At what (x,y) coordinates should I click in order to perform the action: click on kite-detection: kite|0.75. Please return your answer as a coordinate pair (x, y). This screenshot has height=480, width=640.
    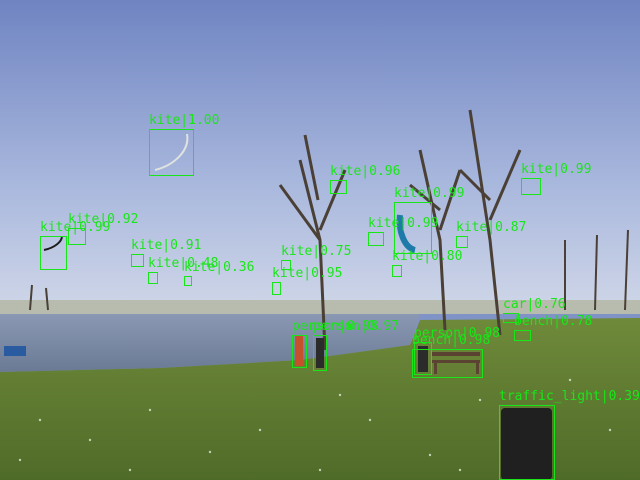
    Looking at the image, I should click on (316, 257).